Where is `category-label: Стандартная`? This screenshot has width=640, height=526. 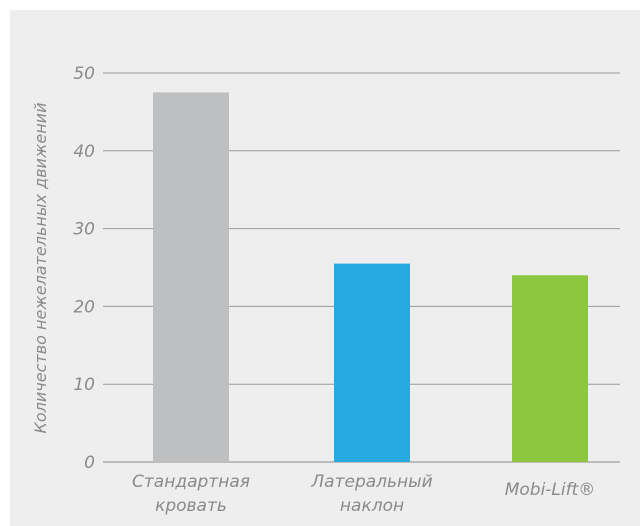
category-label: Стандартная is located at coordinates (191, 482).